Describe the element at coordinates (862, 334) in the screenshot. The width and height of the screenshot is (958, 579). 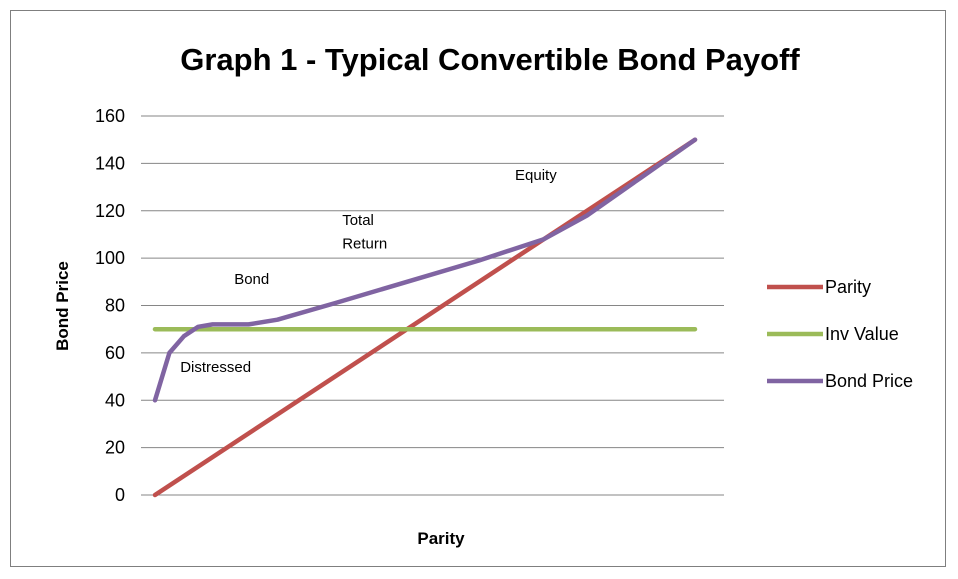
I see `legend-label: Inv Value` at that location.